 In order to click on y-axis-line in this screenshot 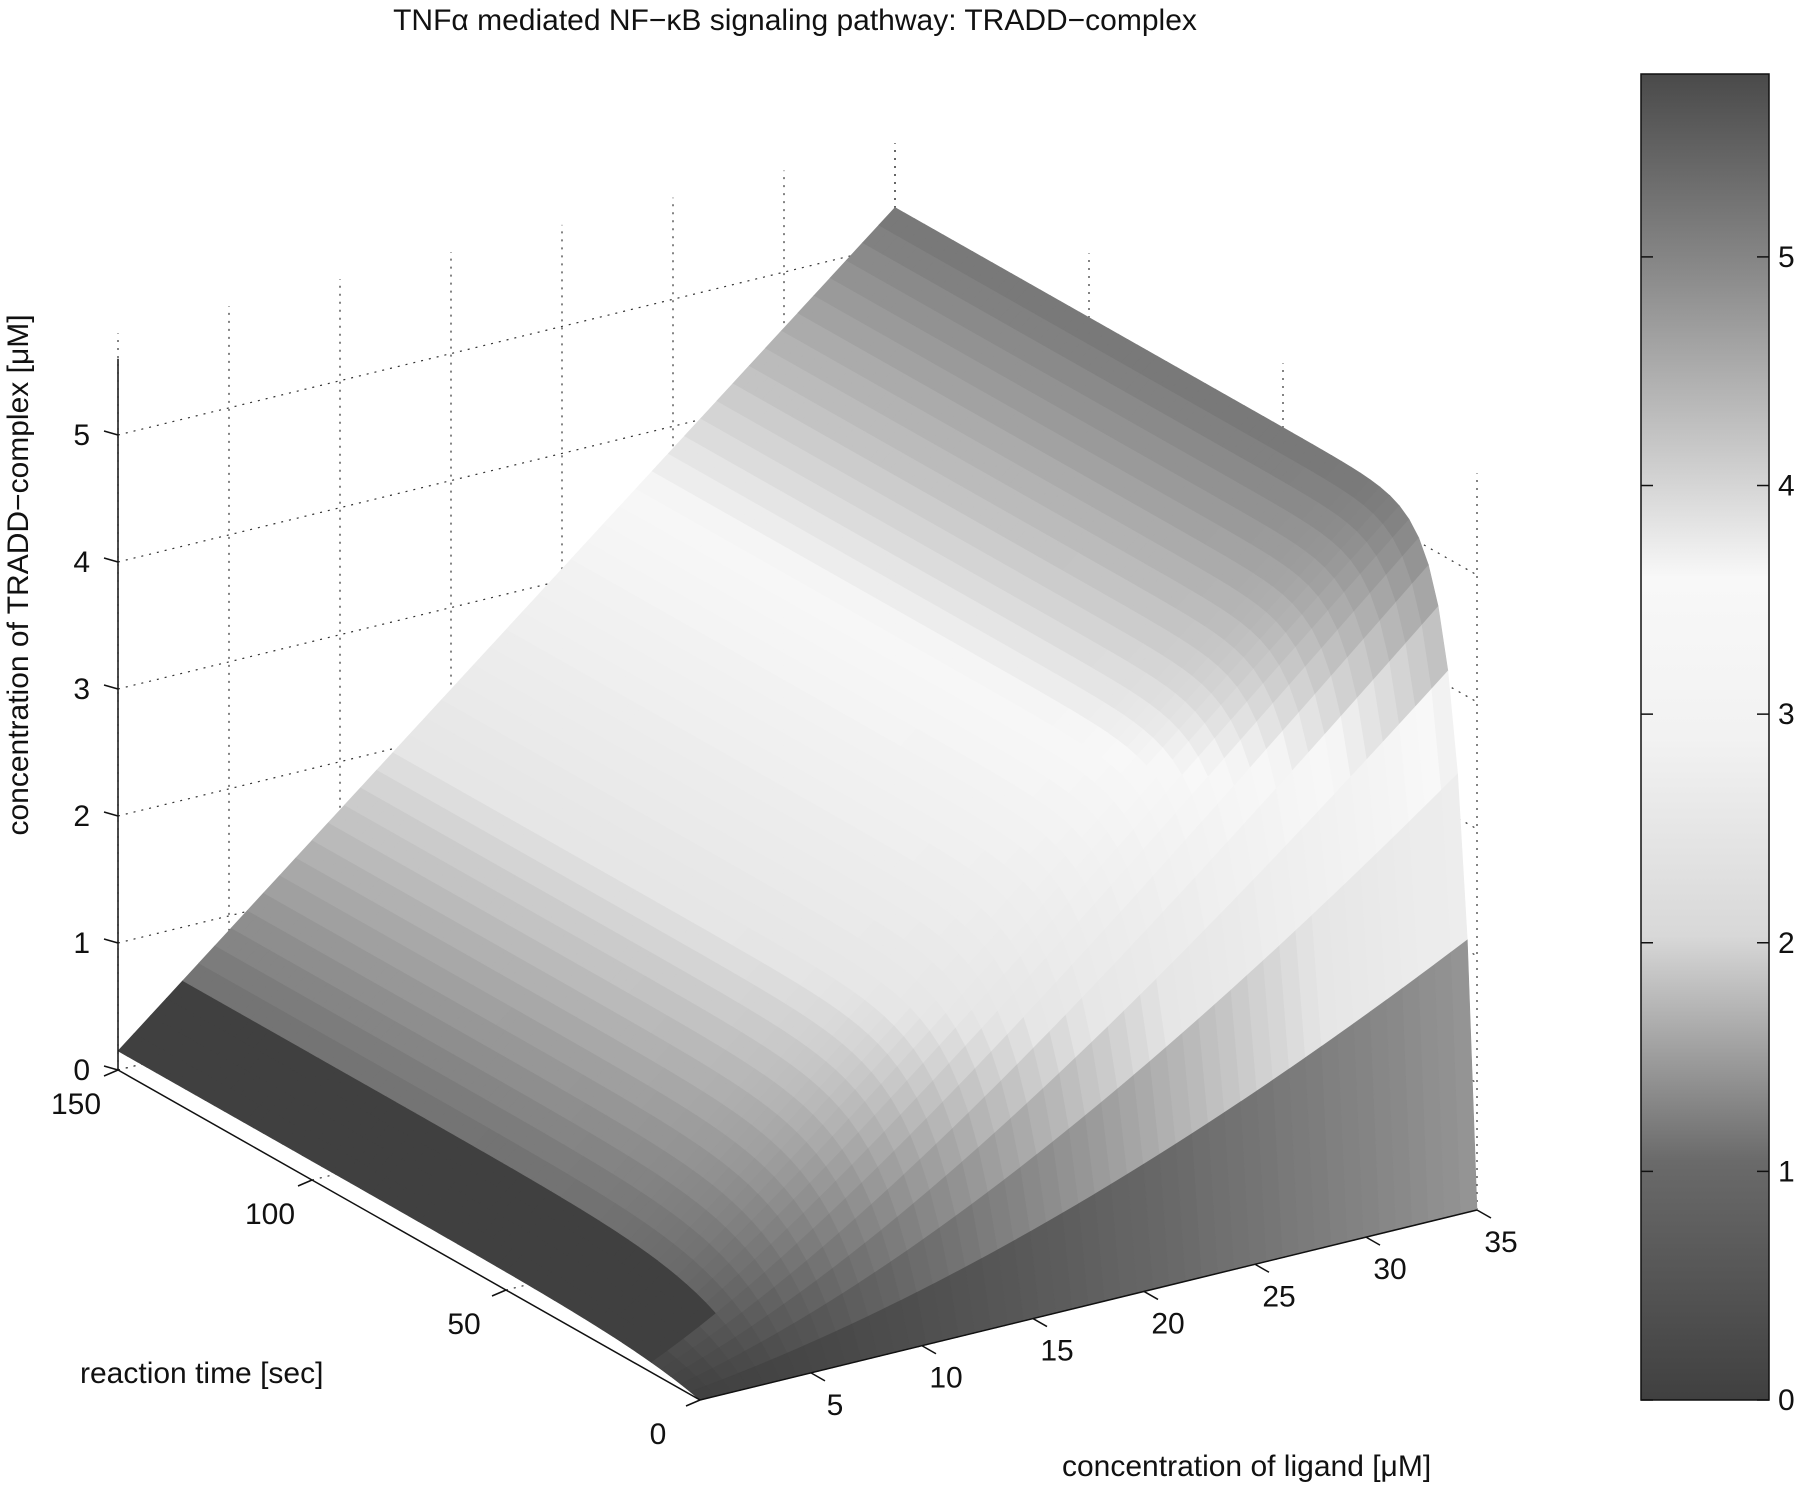, I will do `click(409, 1235)`.